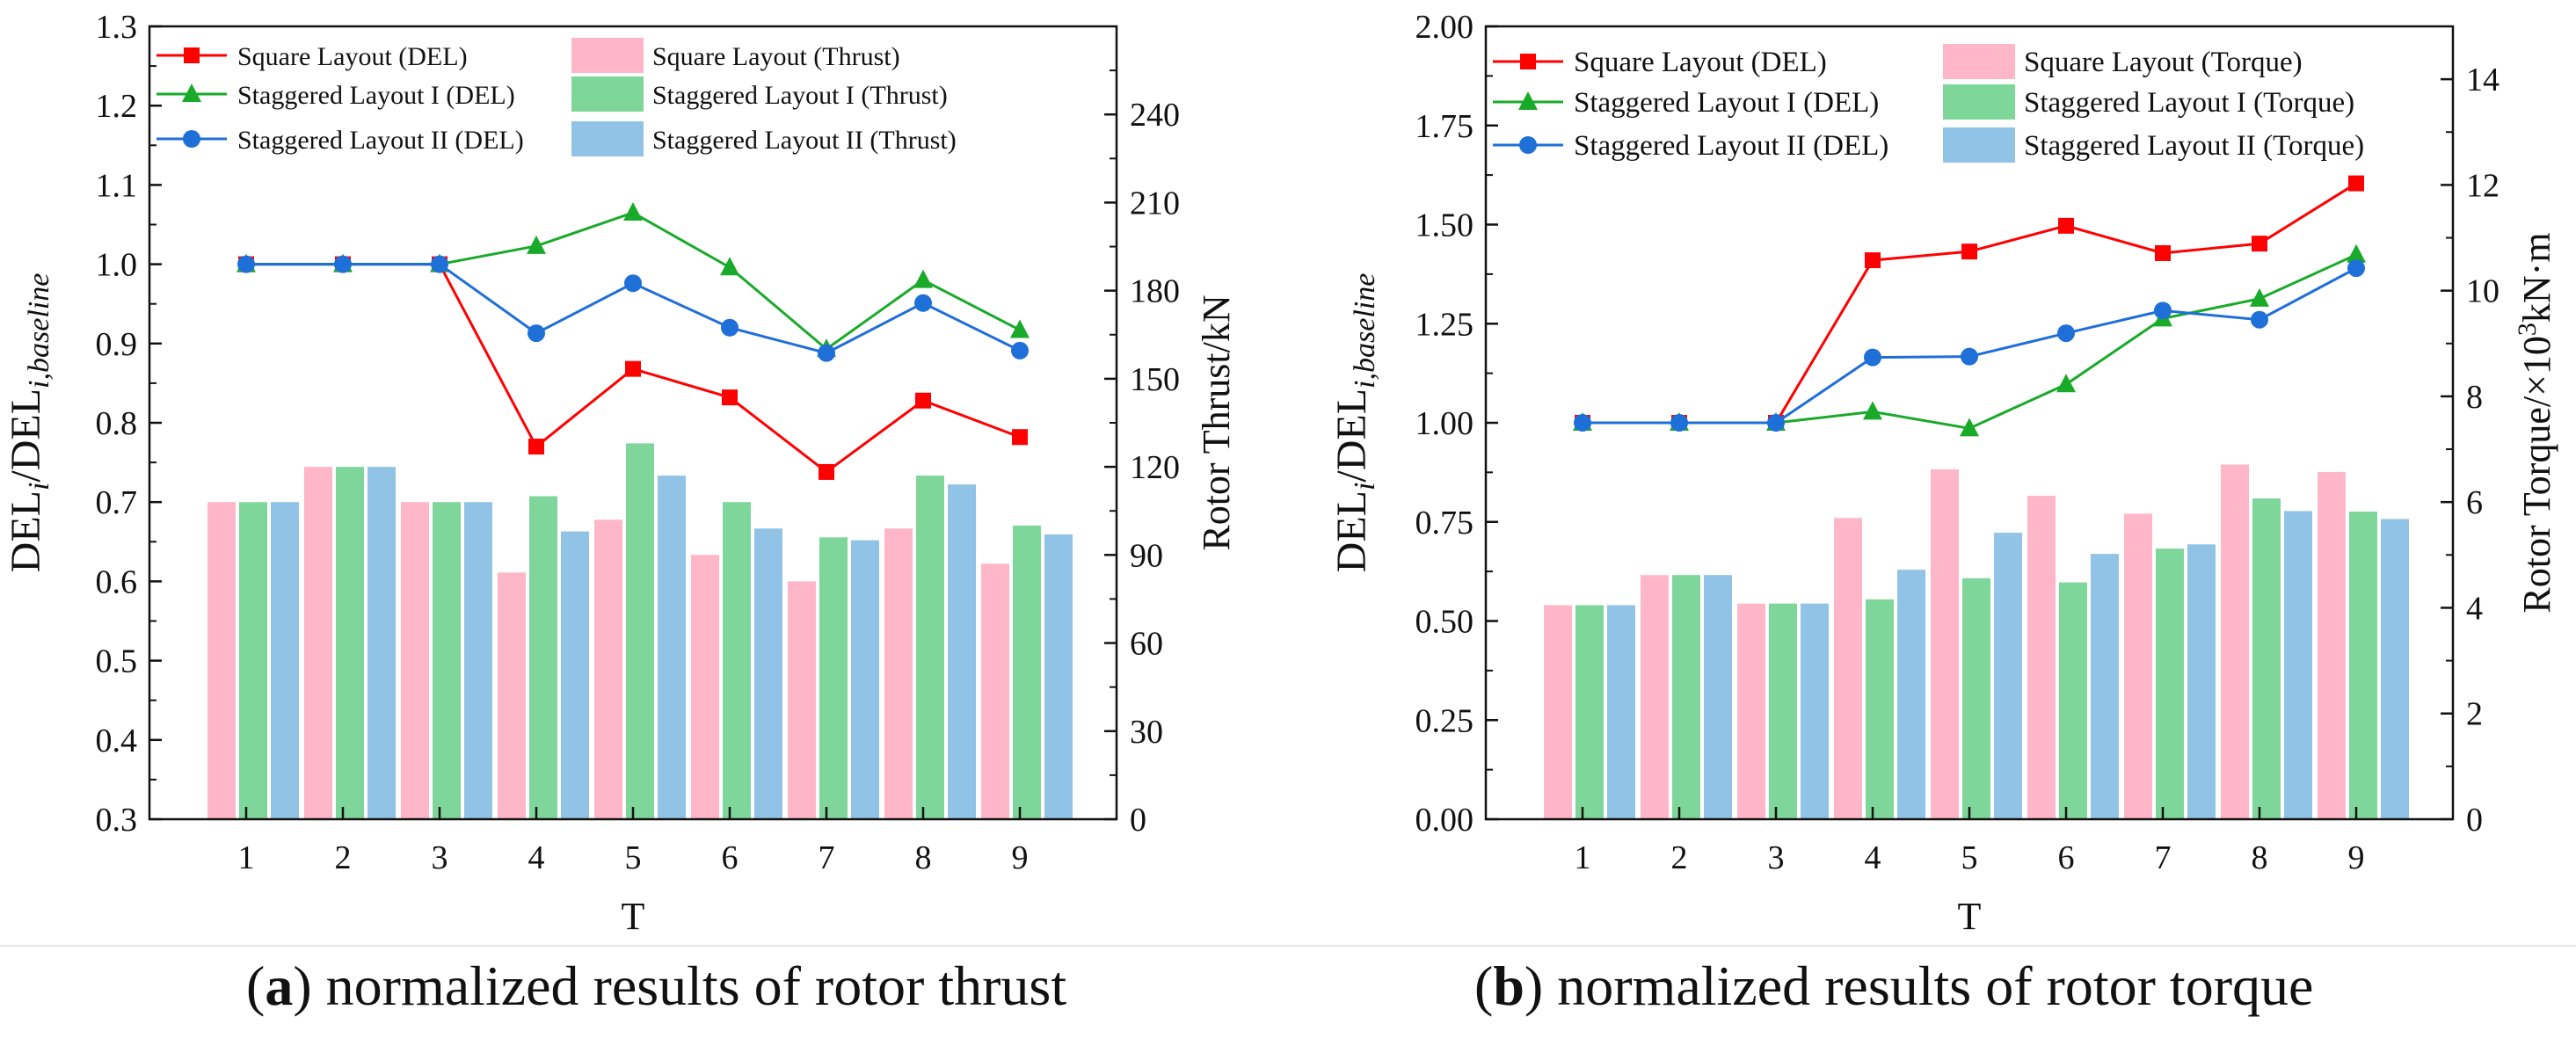 This screenshot has width=2576, height=1046. I want to click on chart-b-point-s3-t4, so click(1872, 358).